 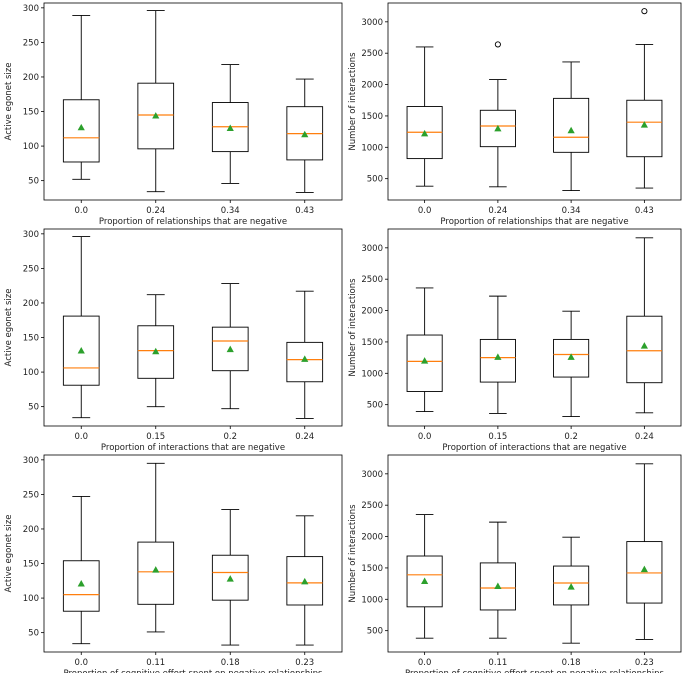 I want to click on y-tick-label: 300, so click(x=31, y=461).